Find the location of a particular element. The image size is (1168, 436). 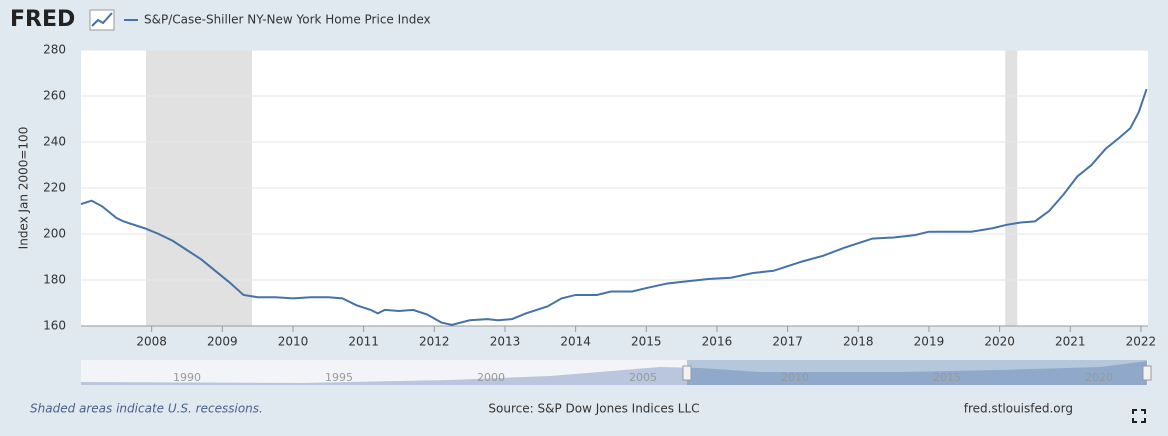

x-tick-label: 2016 is located at coordinates (717, 342).